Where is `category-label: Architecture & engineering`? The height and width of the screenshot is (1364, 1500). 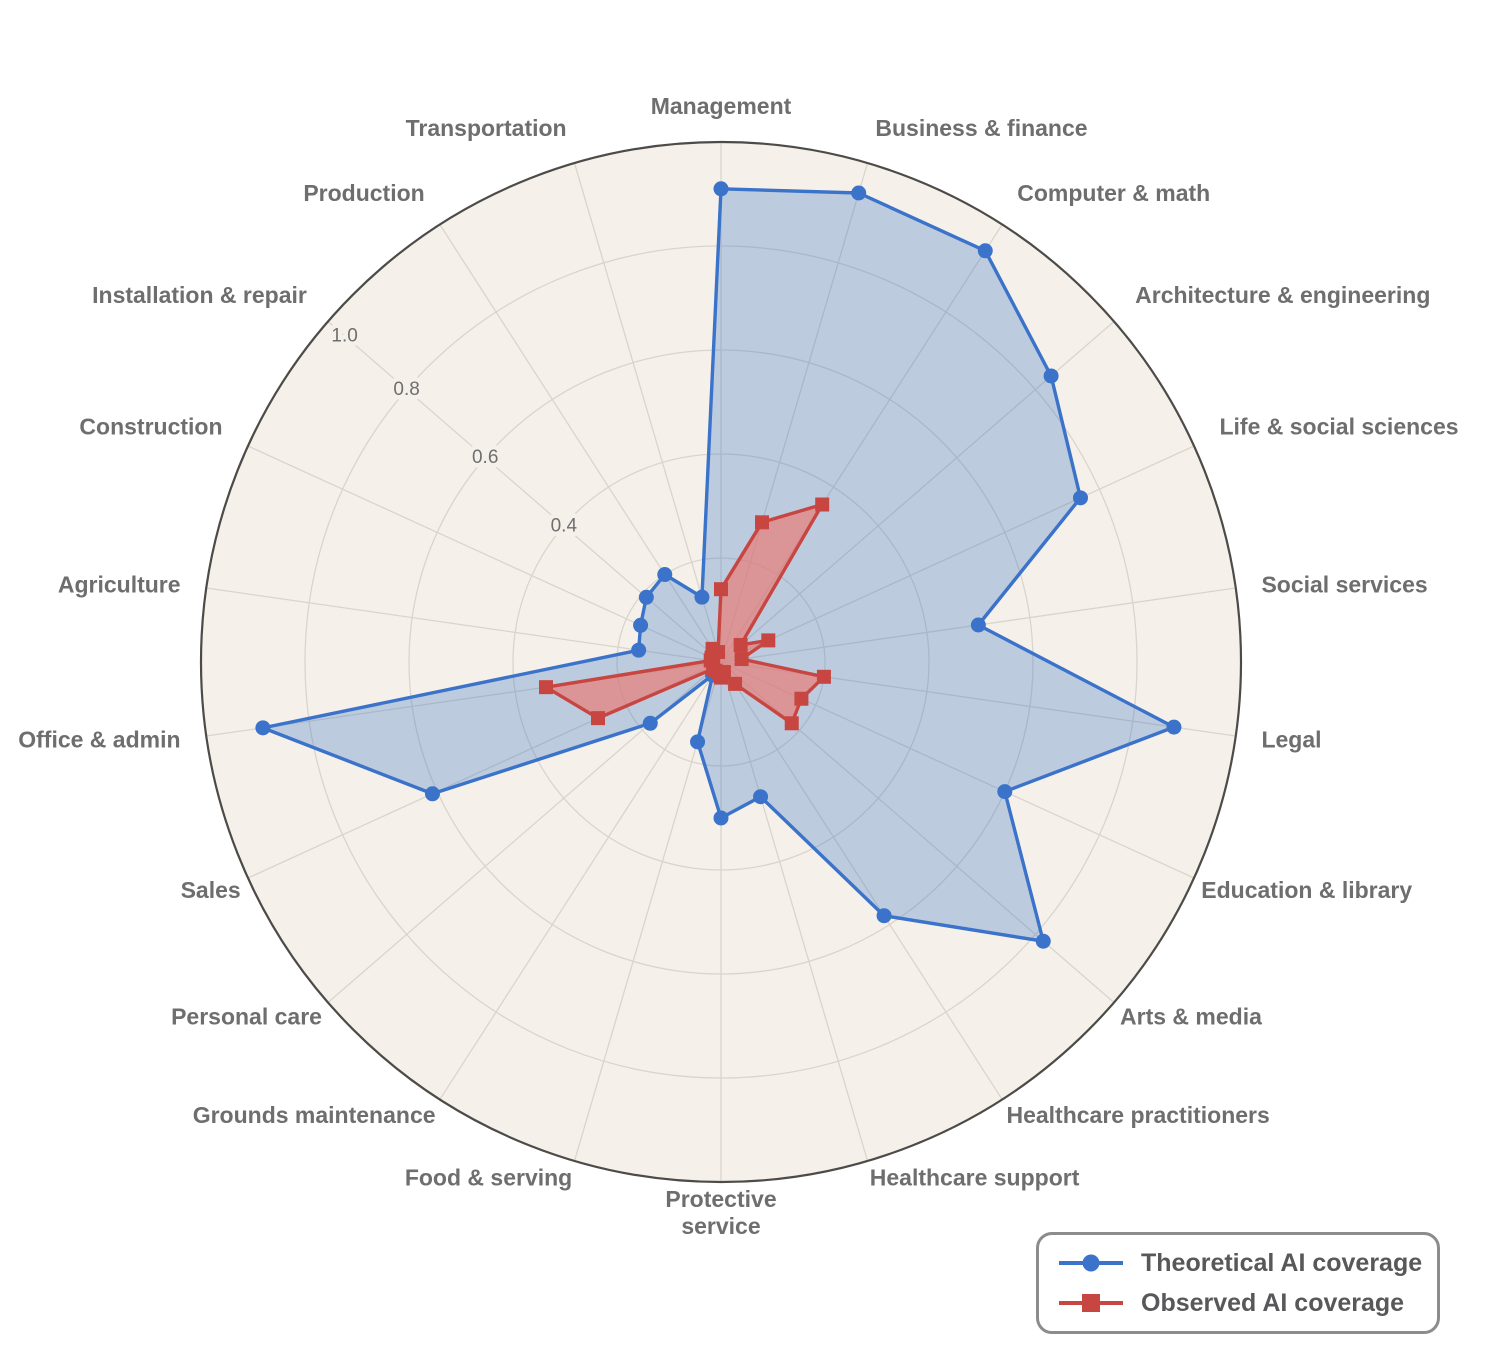
category-label: Architecture & engineering is located at coordinates (1282, 295).